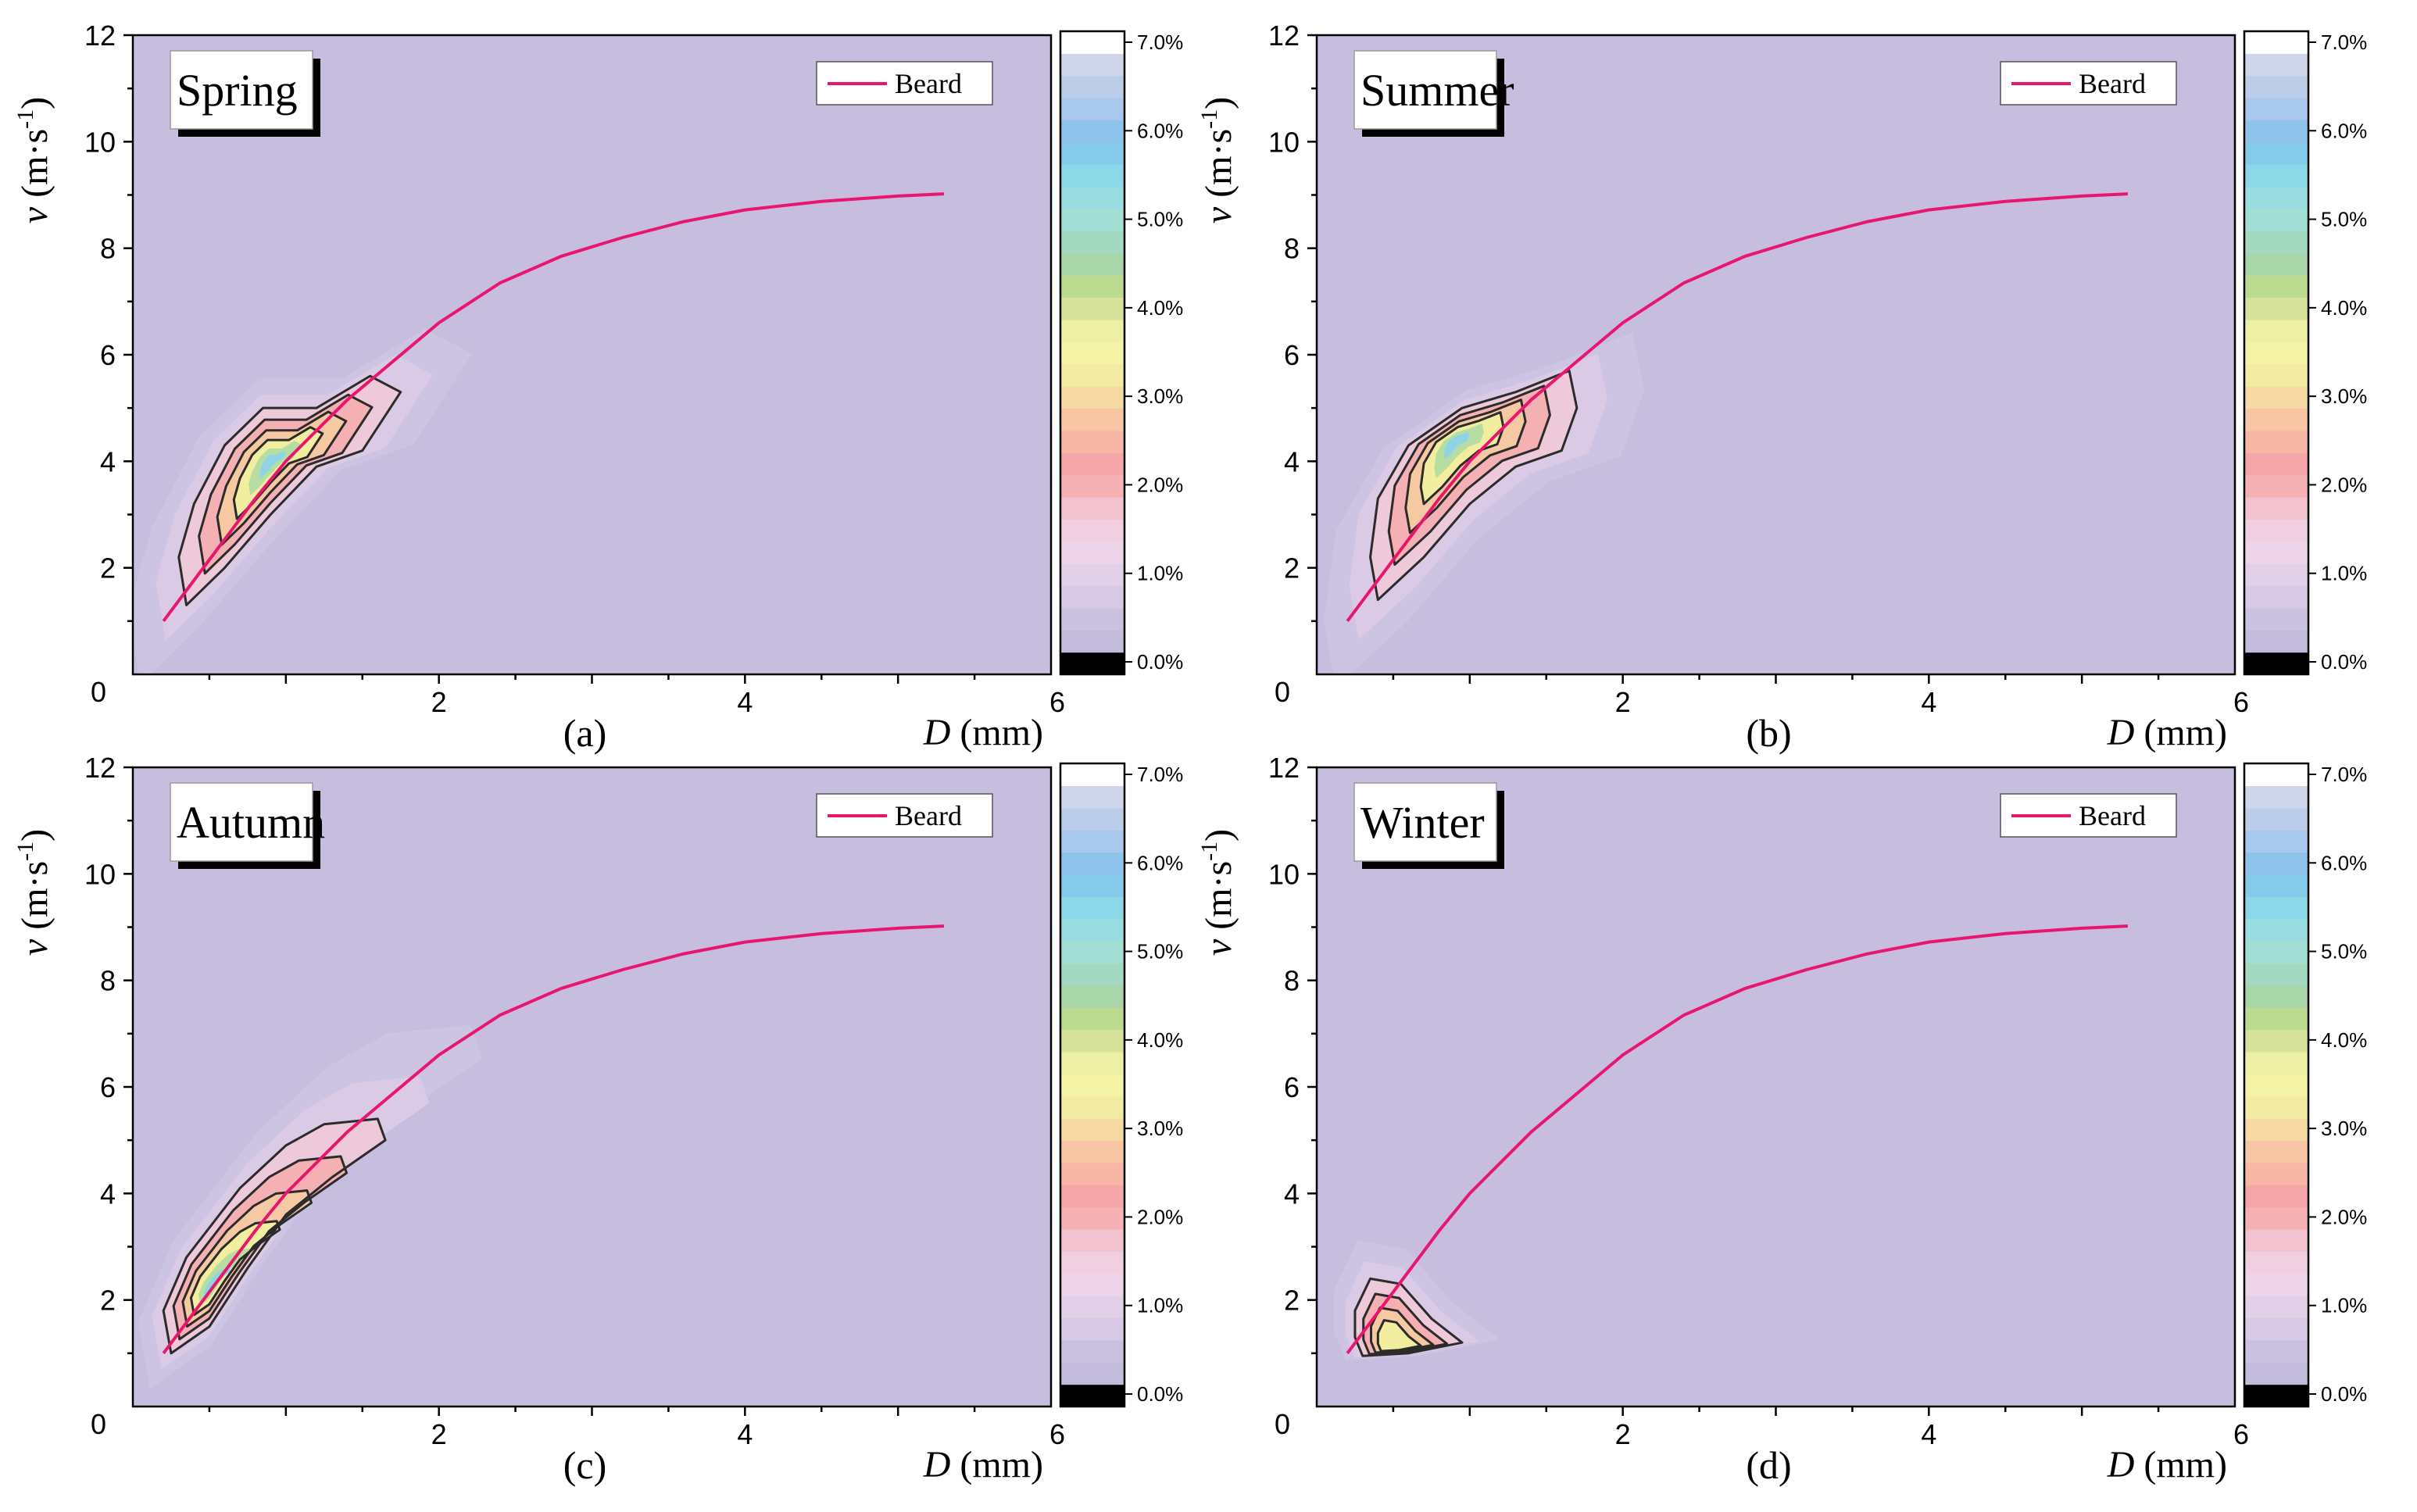 This screenshot has height=1512, width=2417. I want to click on legend: Beard, so click(2089, 815).